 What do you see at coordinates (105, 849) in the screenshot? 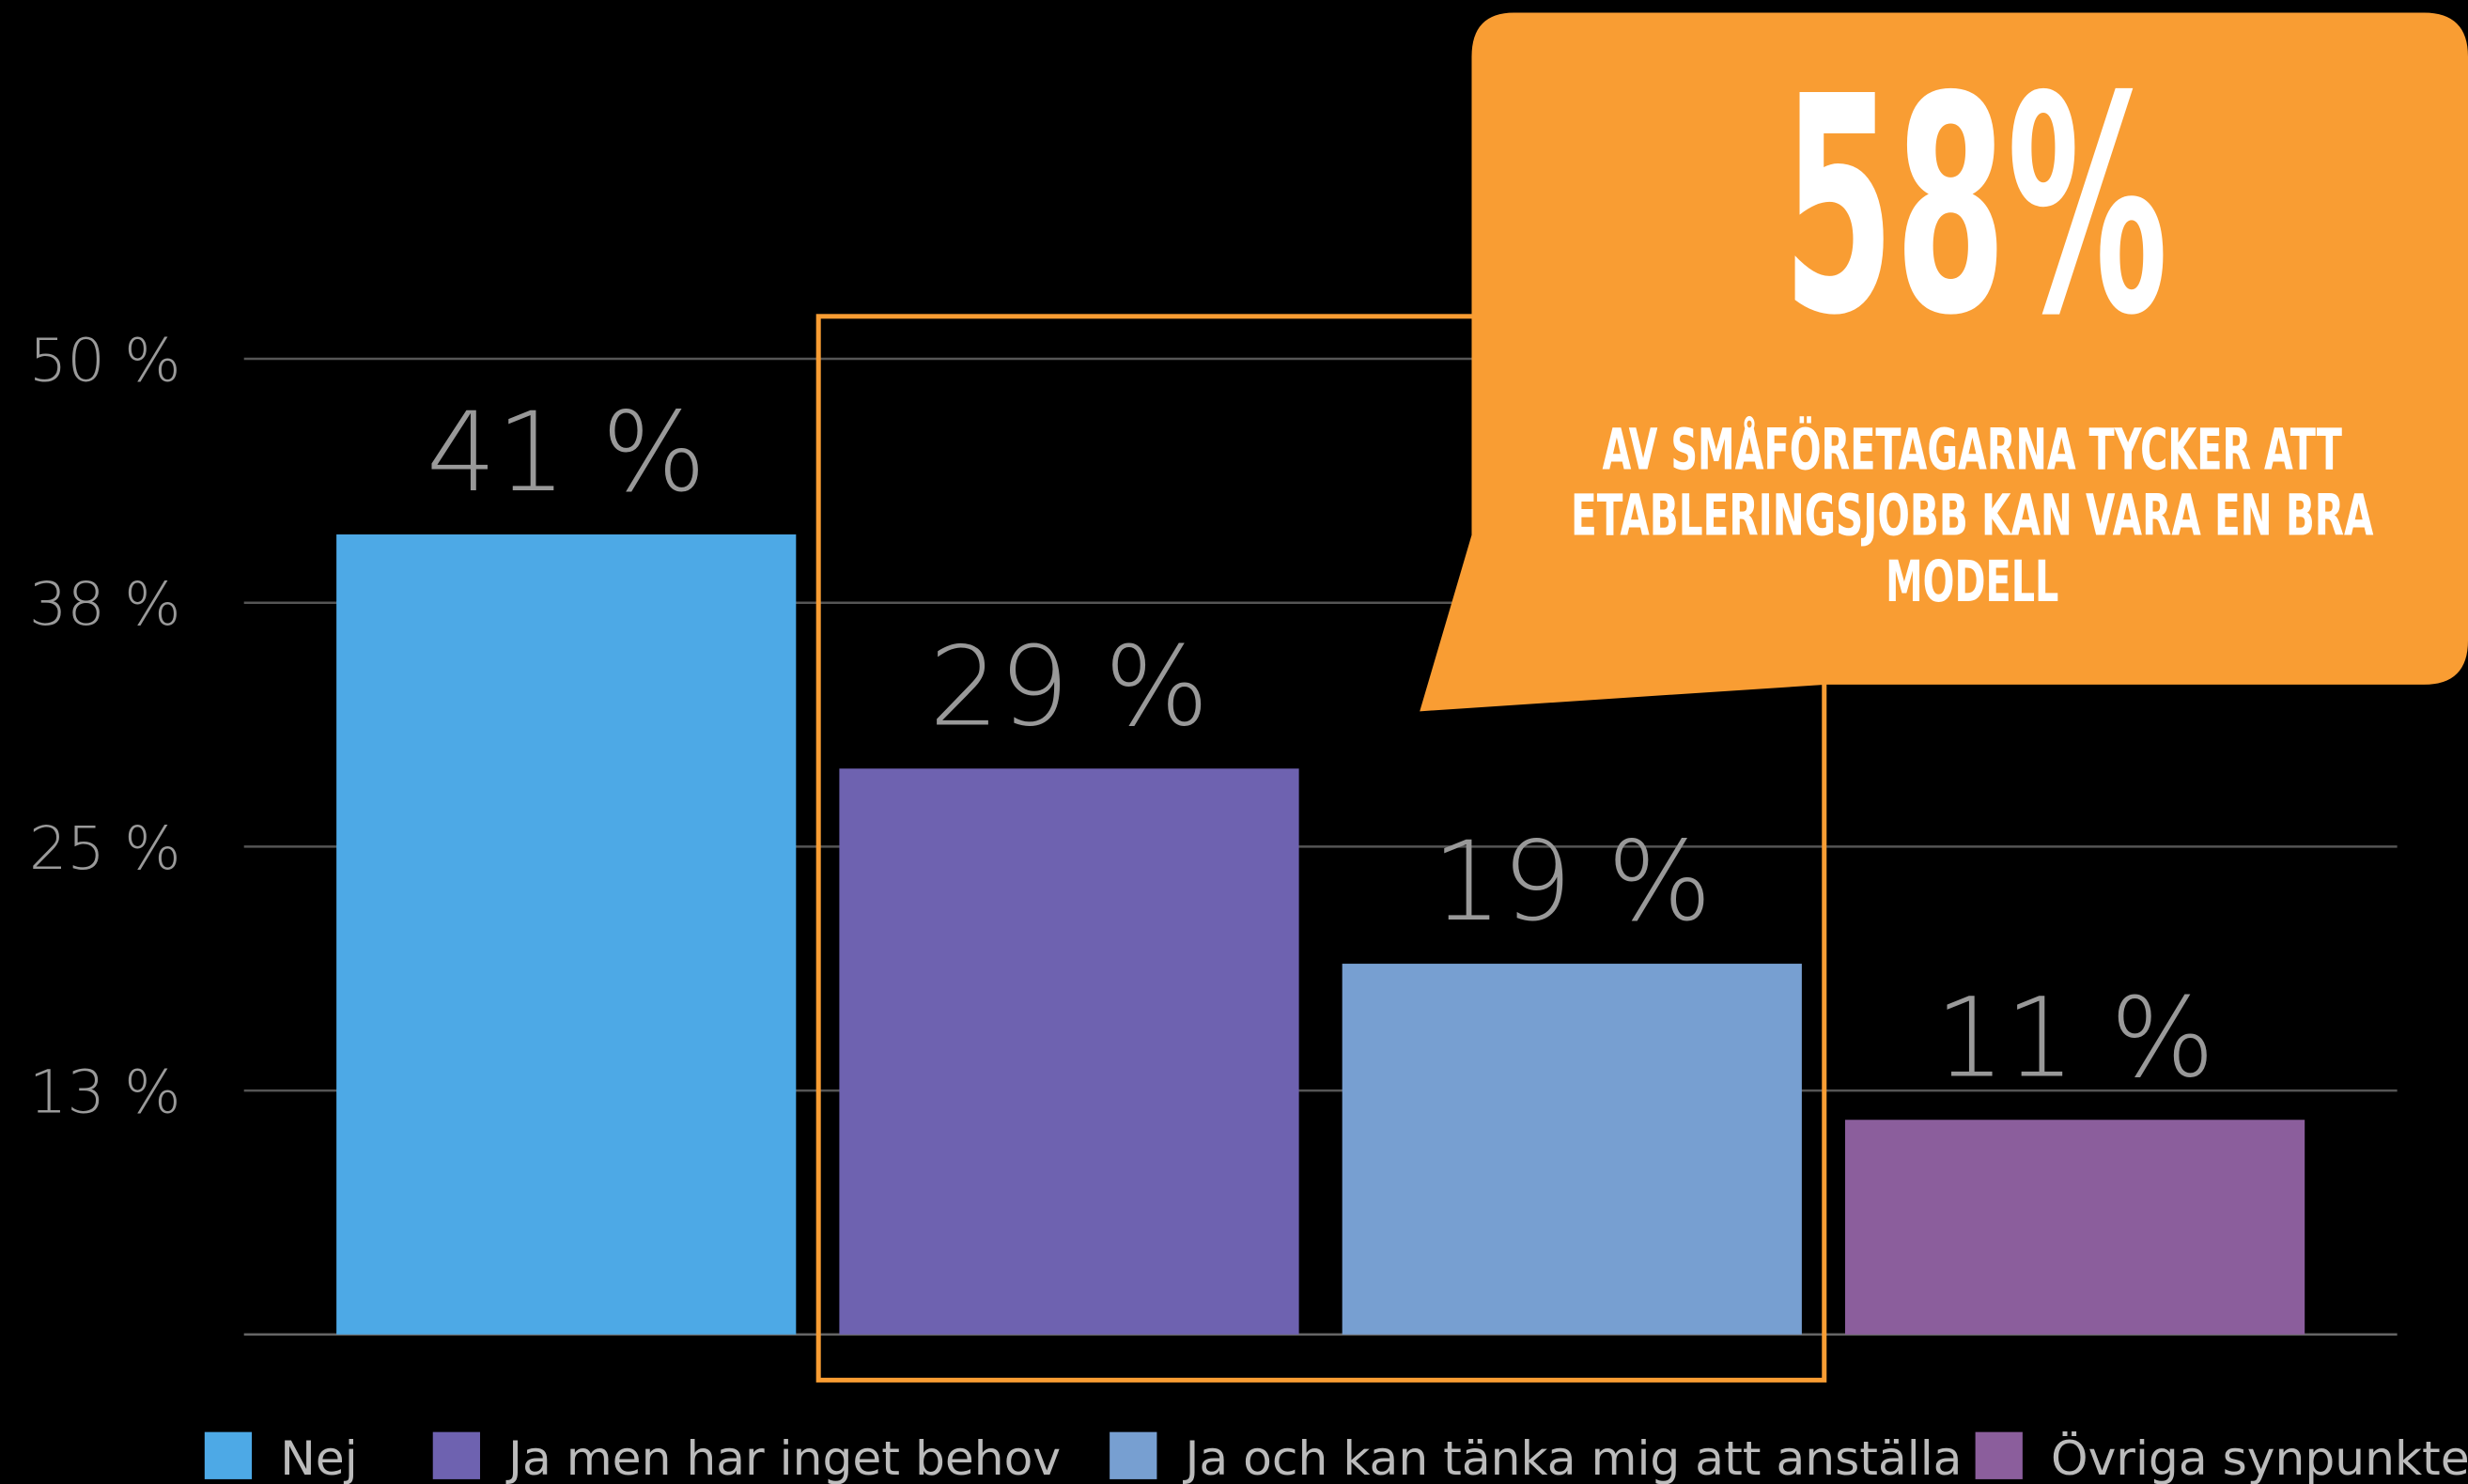
I see `y-tick-label: 25 %` at bounding box center [105, 849].